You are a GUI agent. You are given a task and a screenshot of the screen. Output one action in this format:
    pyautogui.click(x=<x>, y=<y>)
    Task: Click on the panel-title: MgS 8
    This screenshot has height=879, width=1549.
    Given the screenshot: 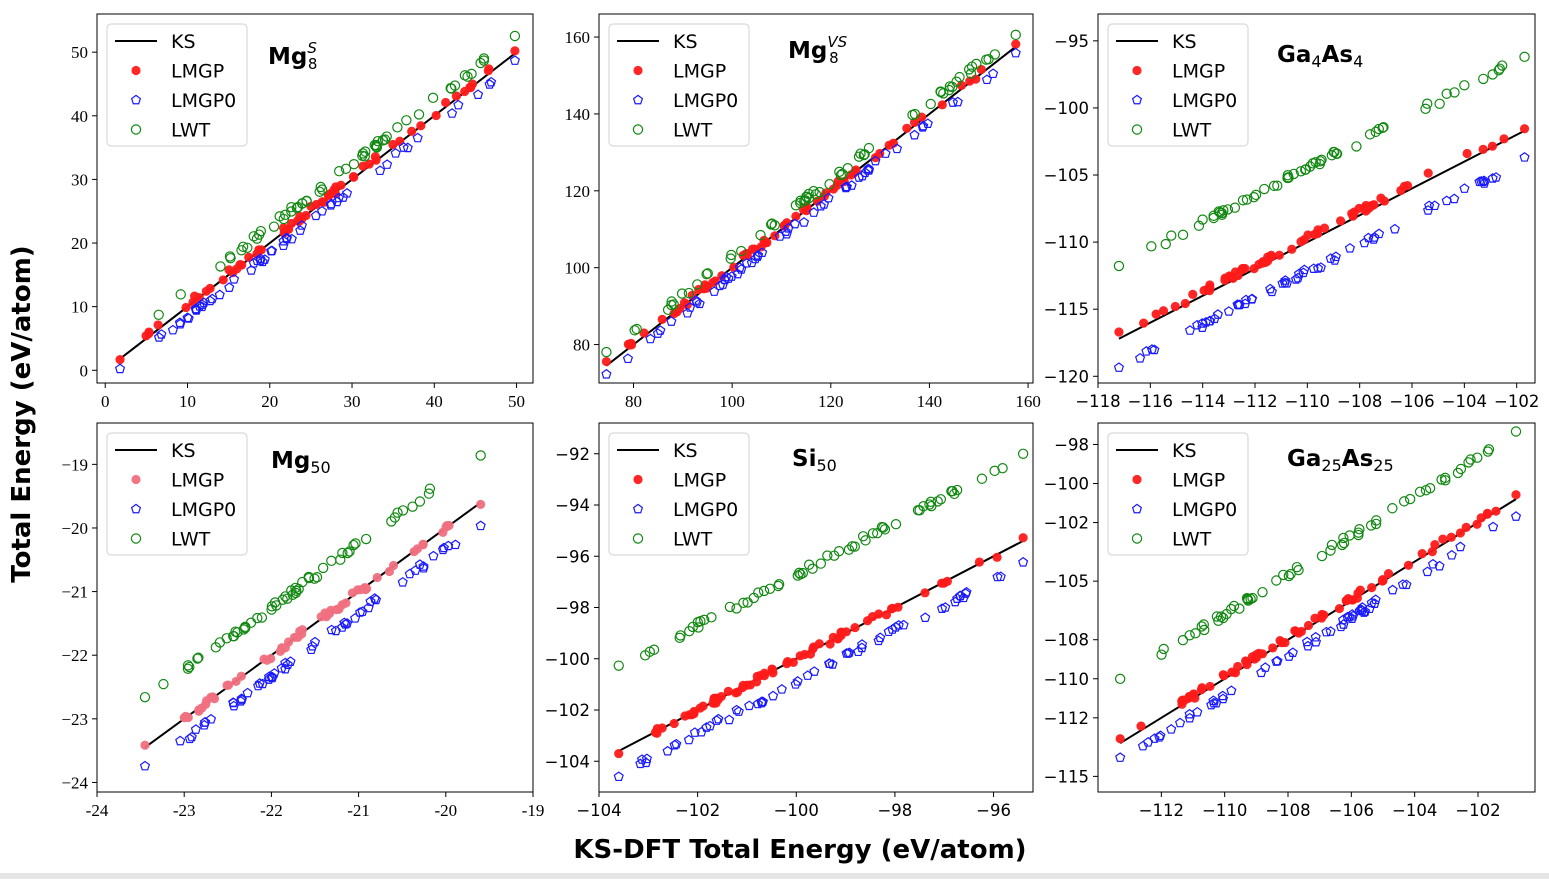 What is the action you would take?
    pyautogui.click(x=292, y=56)
    